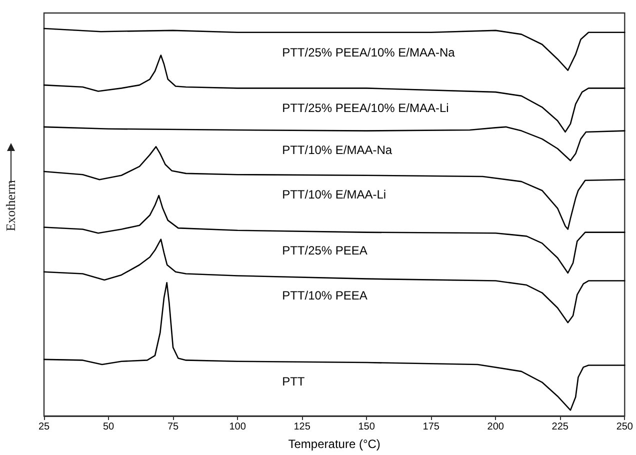 The height and width of the screenshot is (455, 636). I want to click on series-label: PTT/10% E/MAA-Na, so click(337, 150).